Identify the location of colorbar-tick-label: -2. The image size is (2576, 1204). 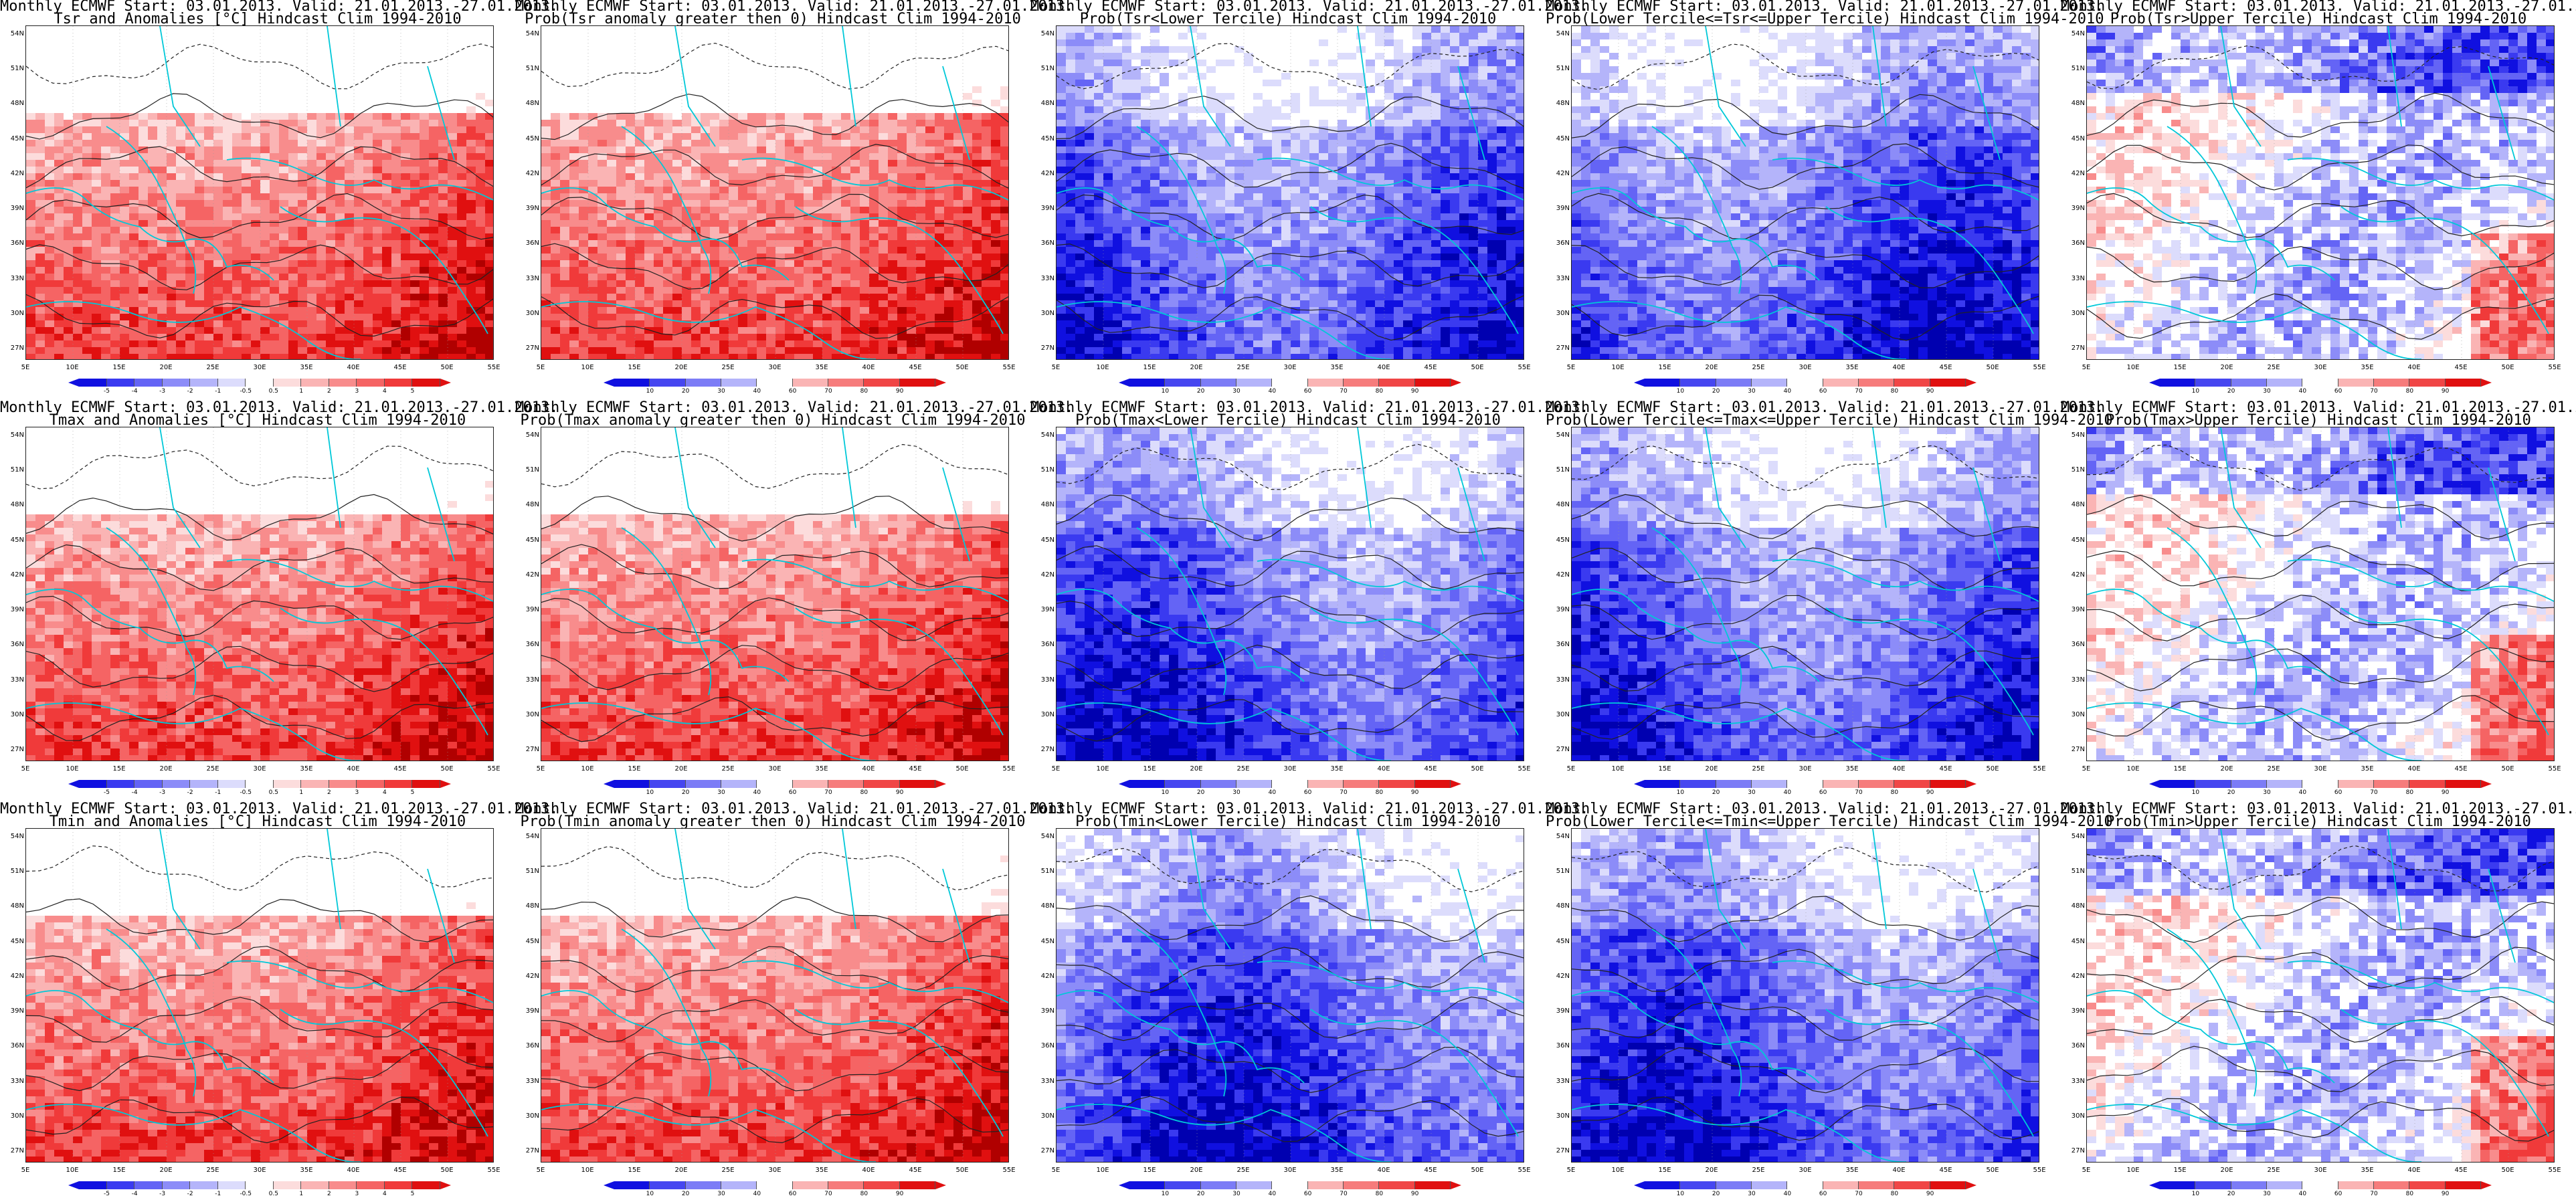
(190, 1194).